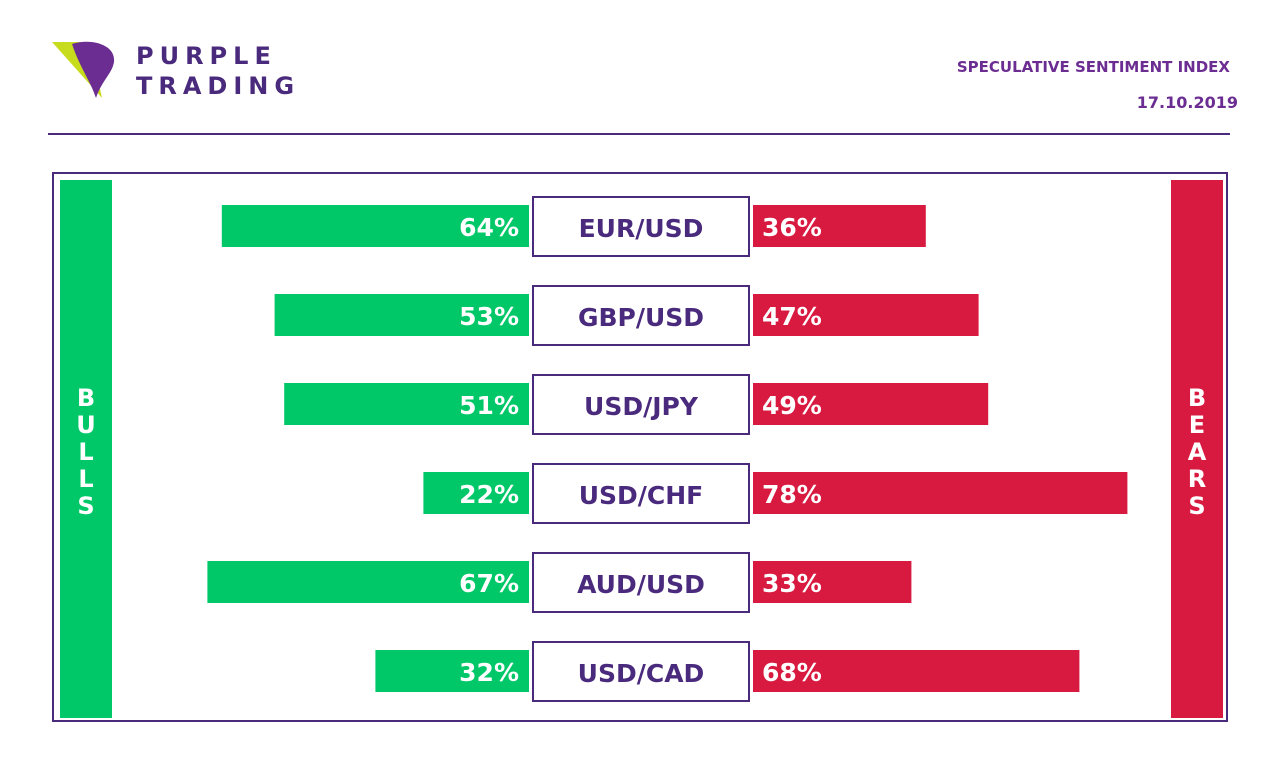  I want to click on side-letter: E, so click(1197, 425).